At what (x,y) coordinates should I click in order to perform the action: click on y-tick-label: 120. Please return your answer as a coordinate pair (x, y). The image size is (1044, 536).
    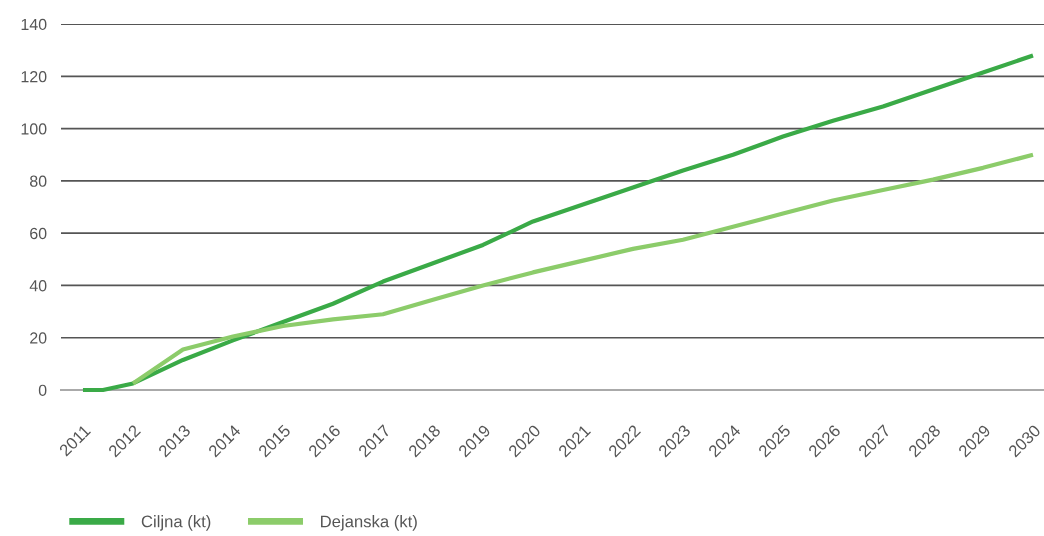
    Looking at the image, I should click on (34, 77).